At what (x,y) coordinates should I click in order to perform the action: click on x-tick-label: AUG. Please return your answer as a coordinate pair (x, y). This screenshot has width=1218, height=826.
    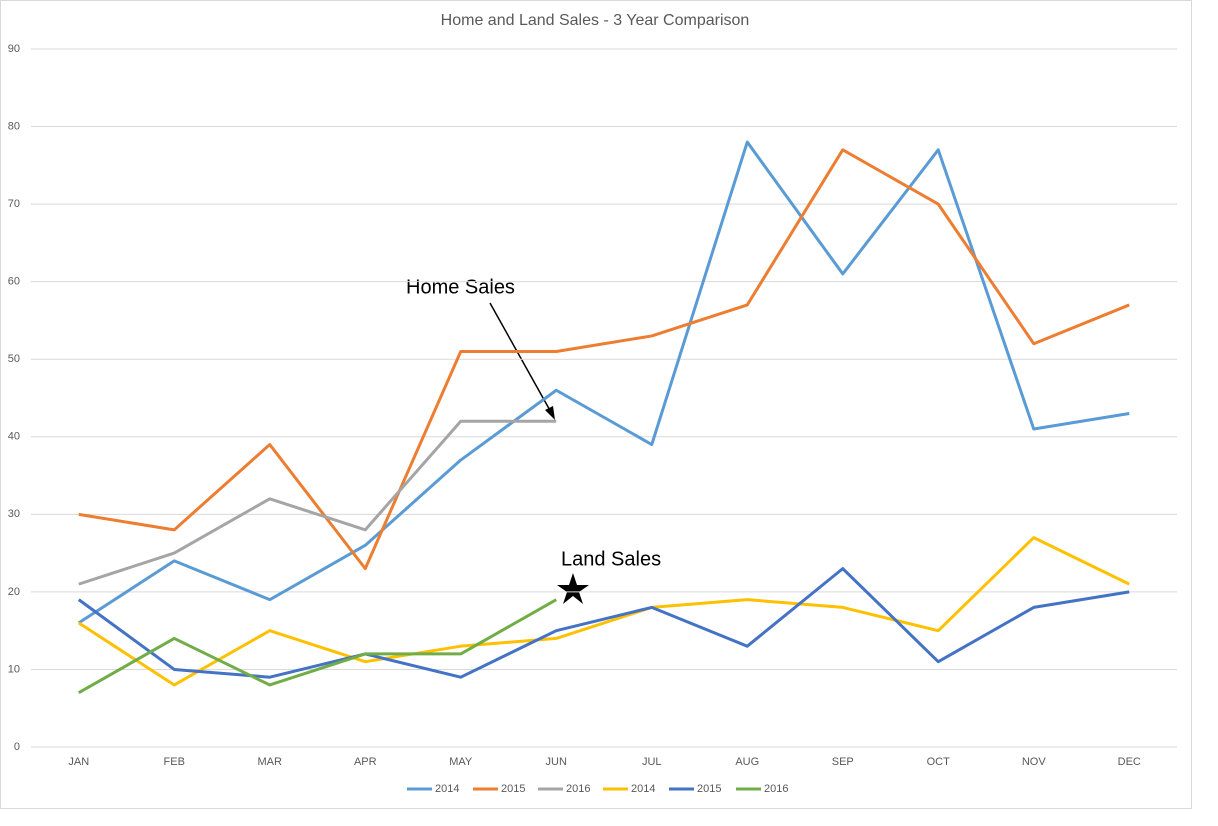
    Looking at the image, I should click on (747, 762).